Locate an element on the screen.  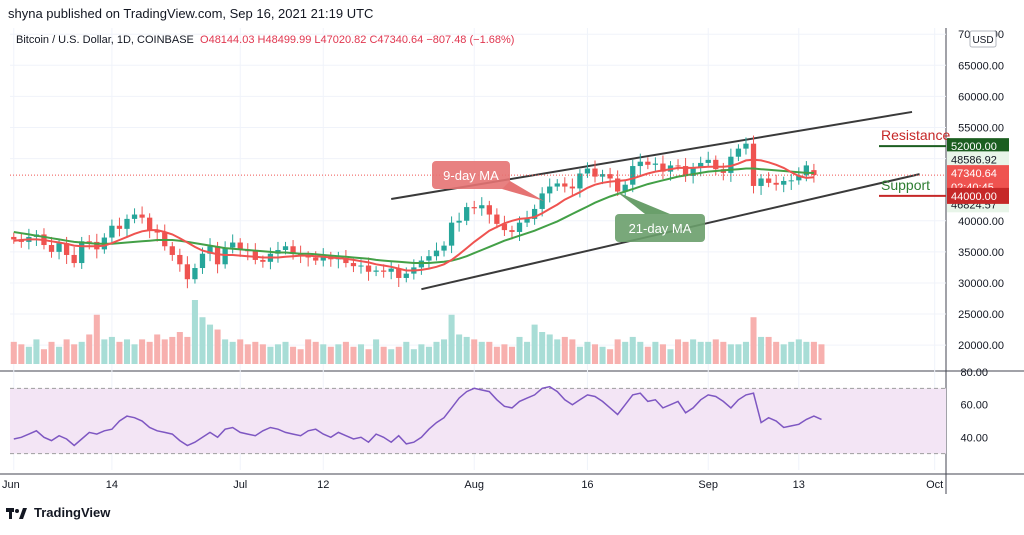
price-label-support: 44000.00 is located at coordinates (978, 195).